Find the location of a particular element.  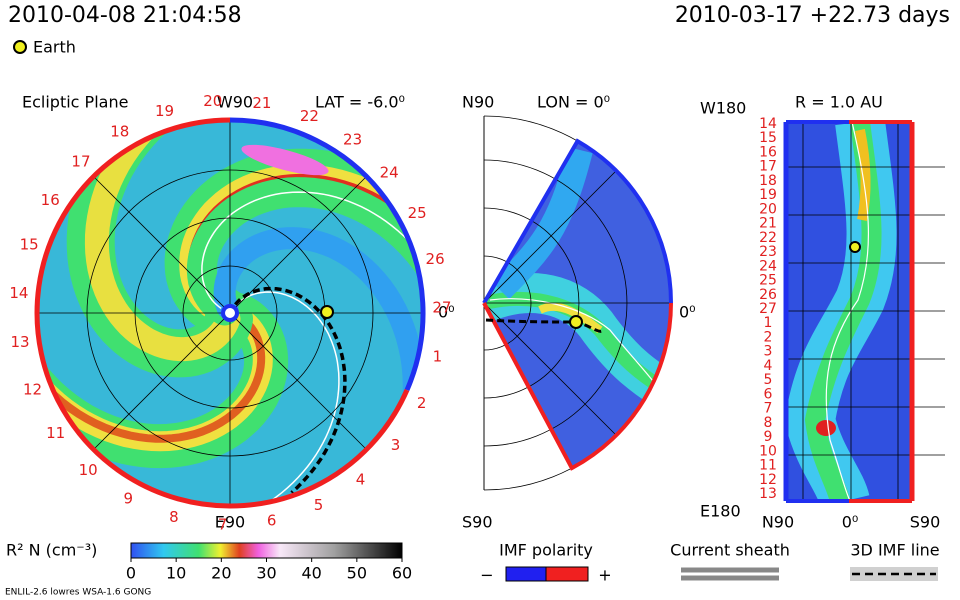

rad-right-label: S90 is located at coordinates (925, 522).